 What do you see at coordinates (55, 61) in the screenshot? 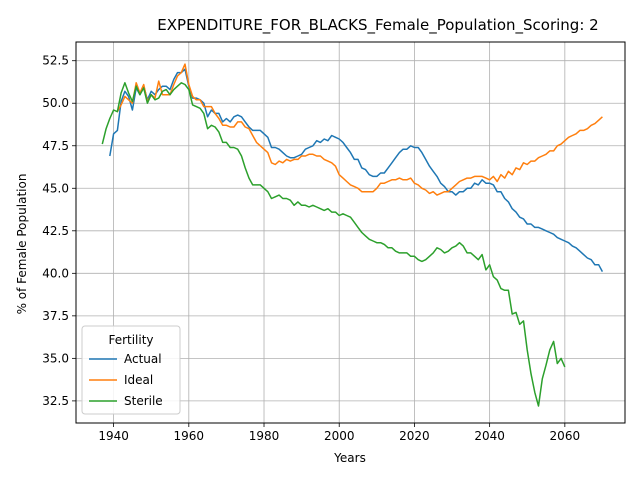
I see `y-tick-label: 52.5` at bounding box center [55, 61].